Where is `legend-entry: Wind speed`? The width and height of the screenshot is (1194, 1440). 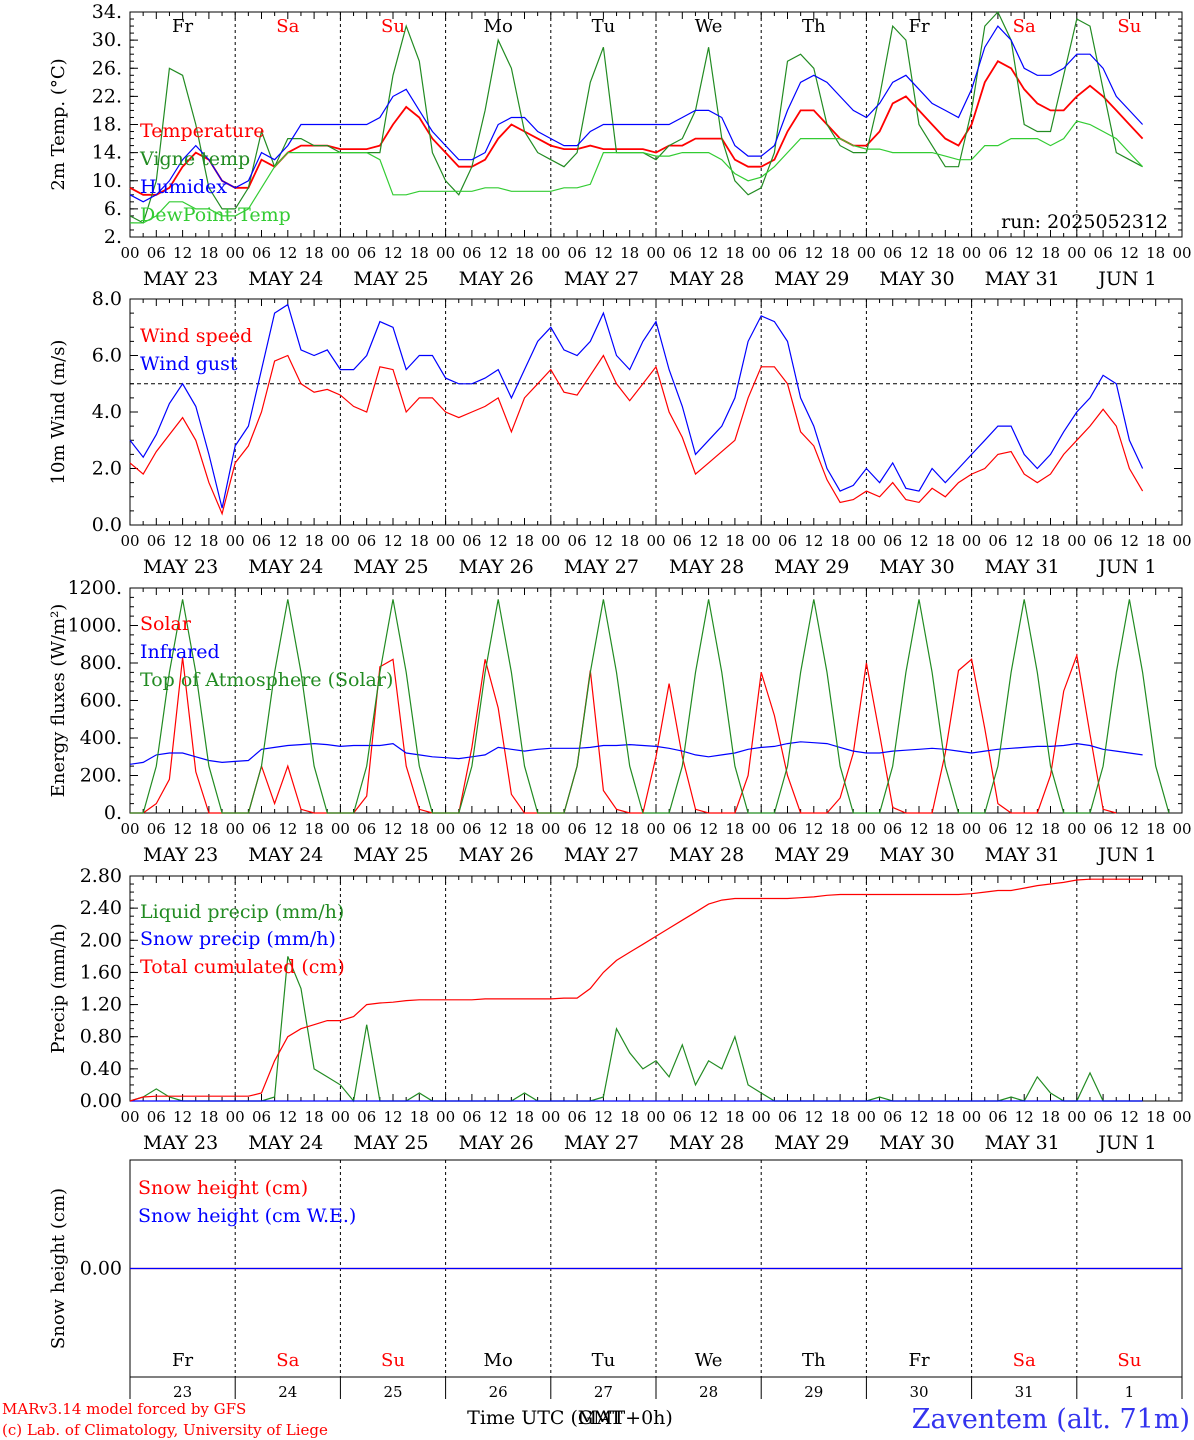 legend-entry: Wind speed is located at coordinates (196, 336).